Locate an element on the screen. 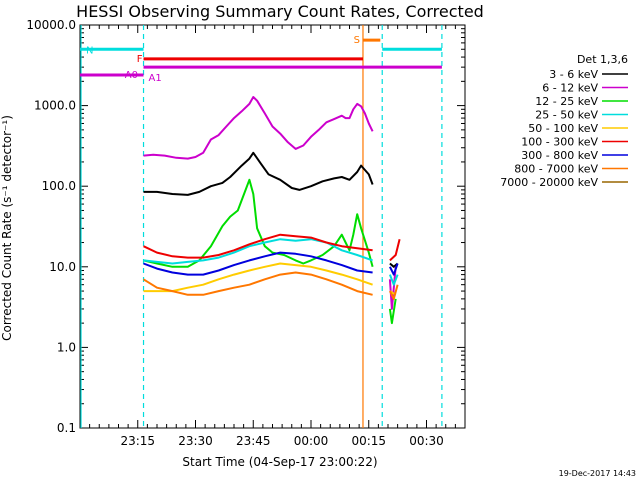 This screenshot has width=640, height=480. y-tick-label: 1000.0 is located at coordinates (55, 106).